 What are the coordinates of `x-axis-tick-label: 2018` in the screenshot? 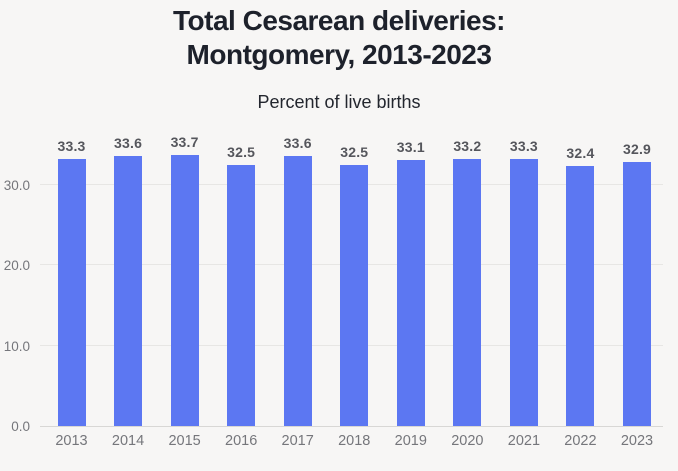 It's located at (354, 441).